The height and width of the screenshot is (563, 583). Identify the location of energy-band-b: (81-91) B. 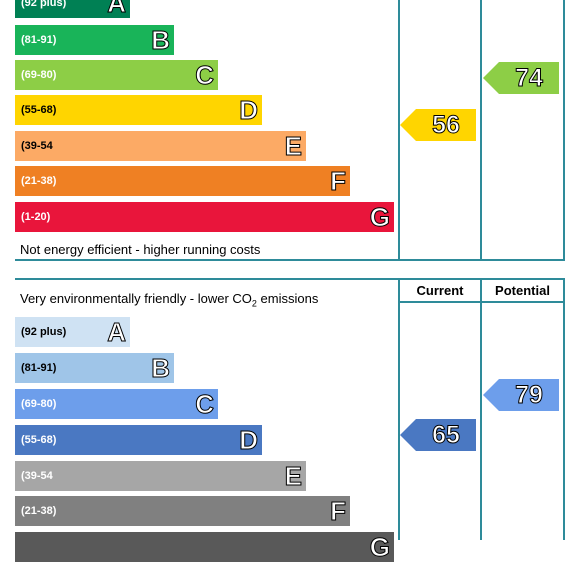
(94, 40).